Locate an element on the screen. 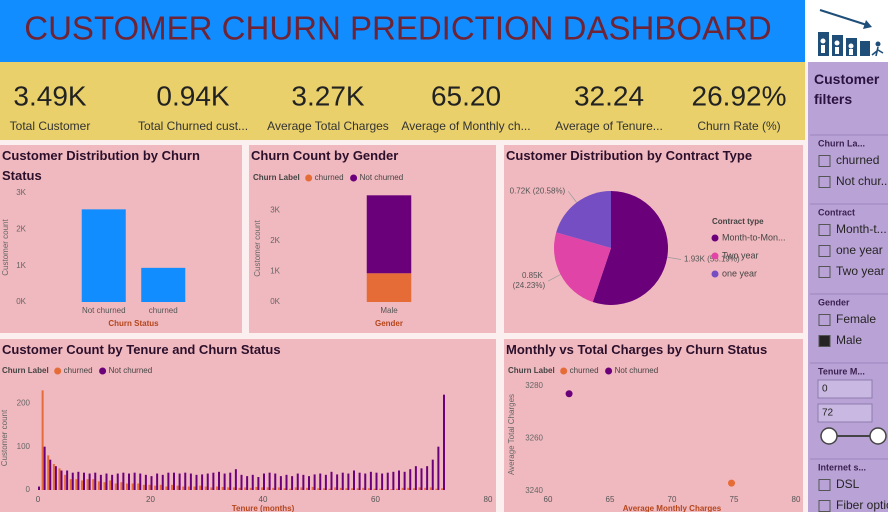 This screenshot has width=888, height=512. filter-option: Fiber optic is located at coordinates (862, 505).